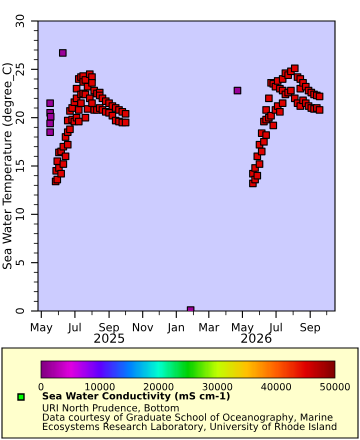 Image resolution: width=360 pixels, height=440 pixels. Describe the element at coordinates (276, 386) in the screenshot. I see `color-bar-label: 40000` at that location.